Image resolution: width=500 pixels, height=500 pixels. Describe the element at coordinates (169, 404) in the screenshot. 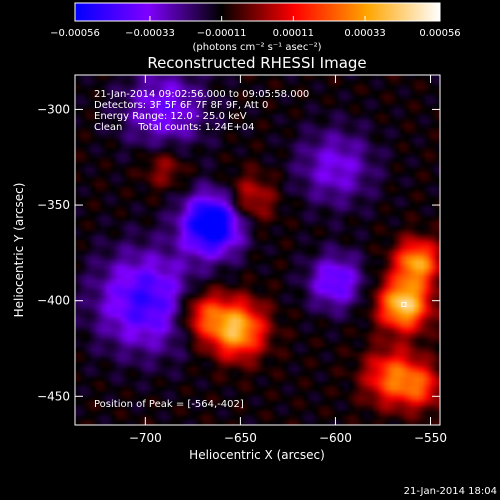

I see `peak-position-label: Position of Peak = [-564,-402]` at that location.